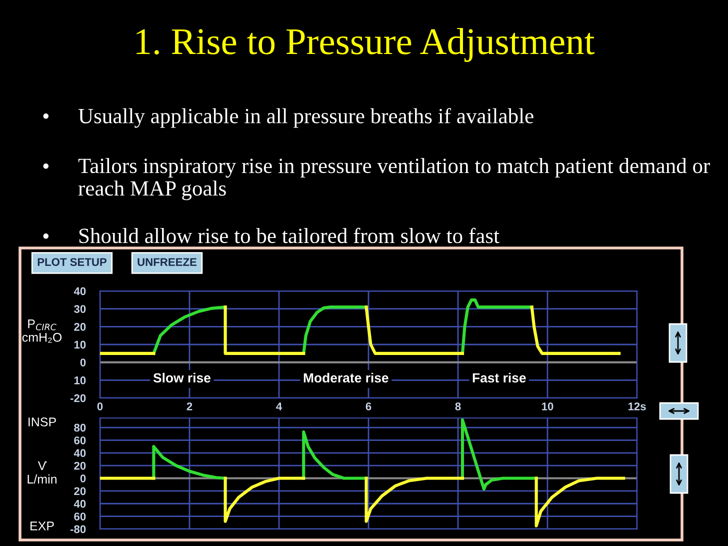 The height and width of the screenshot is (546, 728). Describe the element at coordinates (181, 377) in the screenshot. I see `annotation: Slow rise` at that location.